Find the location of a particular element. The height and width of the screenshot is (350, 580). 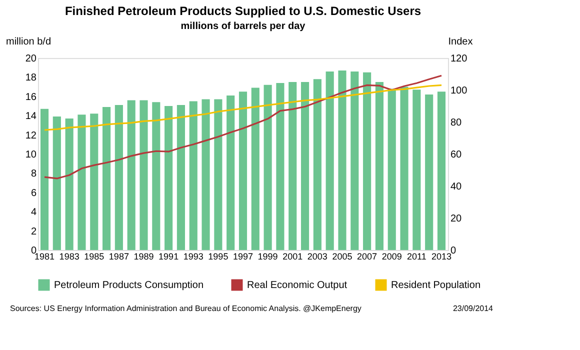

y2-tick-label: 60 is located at coordinates (456, 155).